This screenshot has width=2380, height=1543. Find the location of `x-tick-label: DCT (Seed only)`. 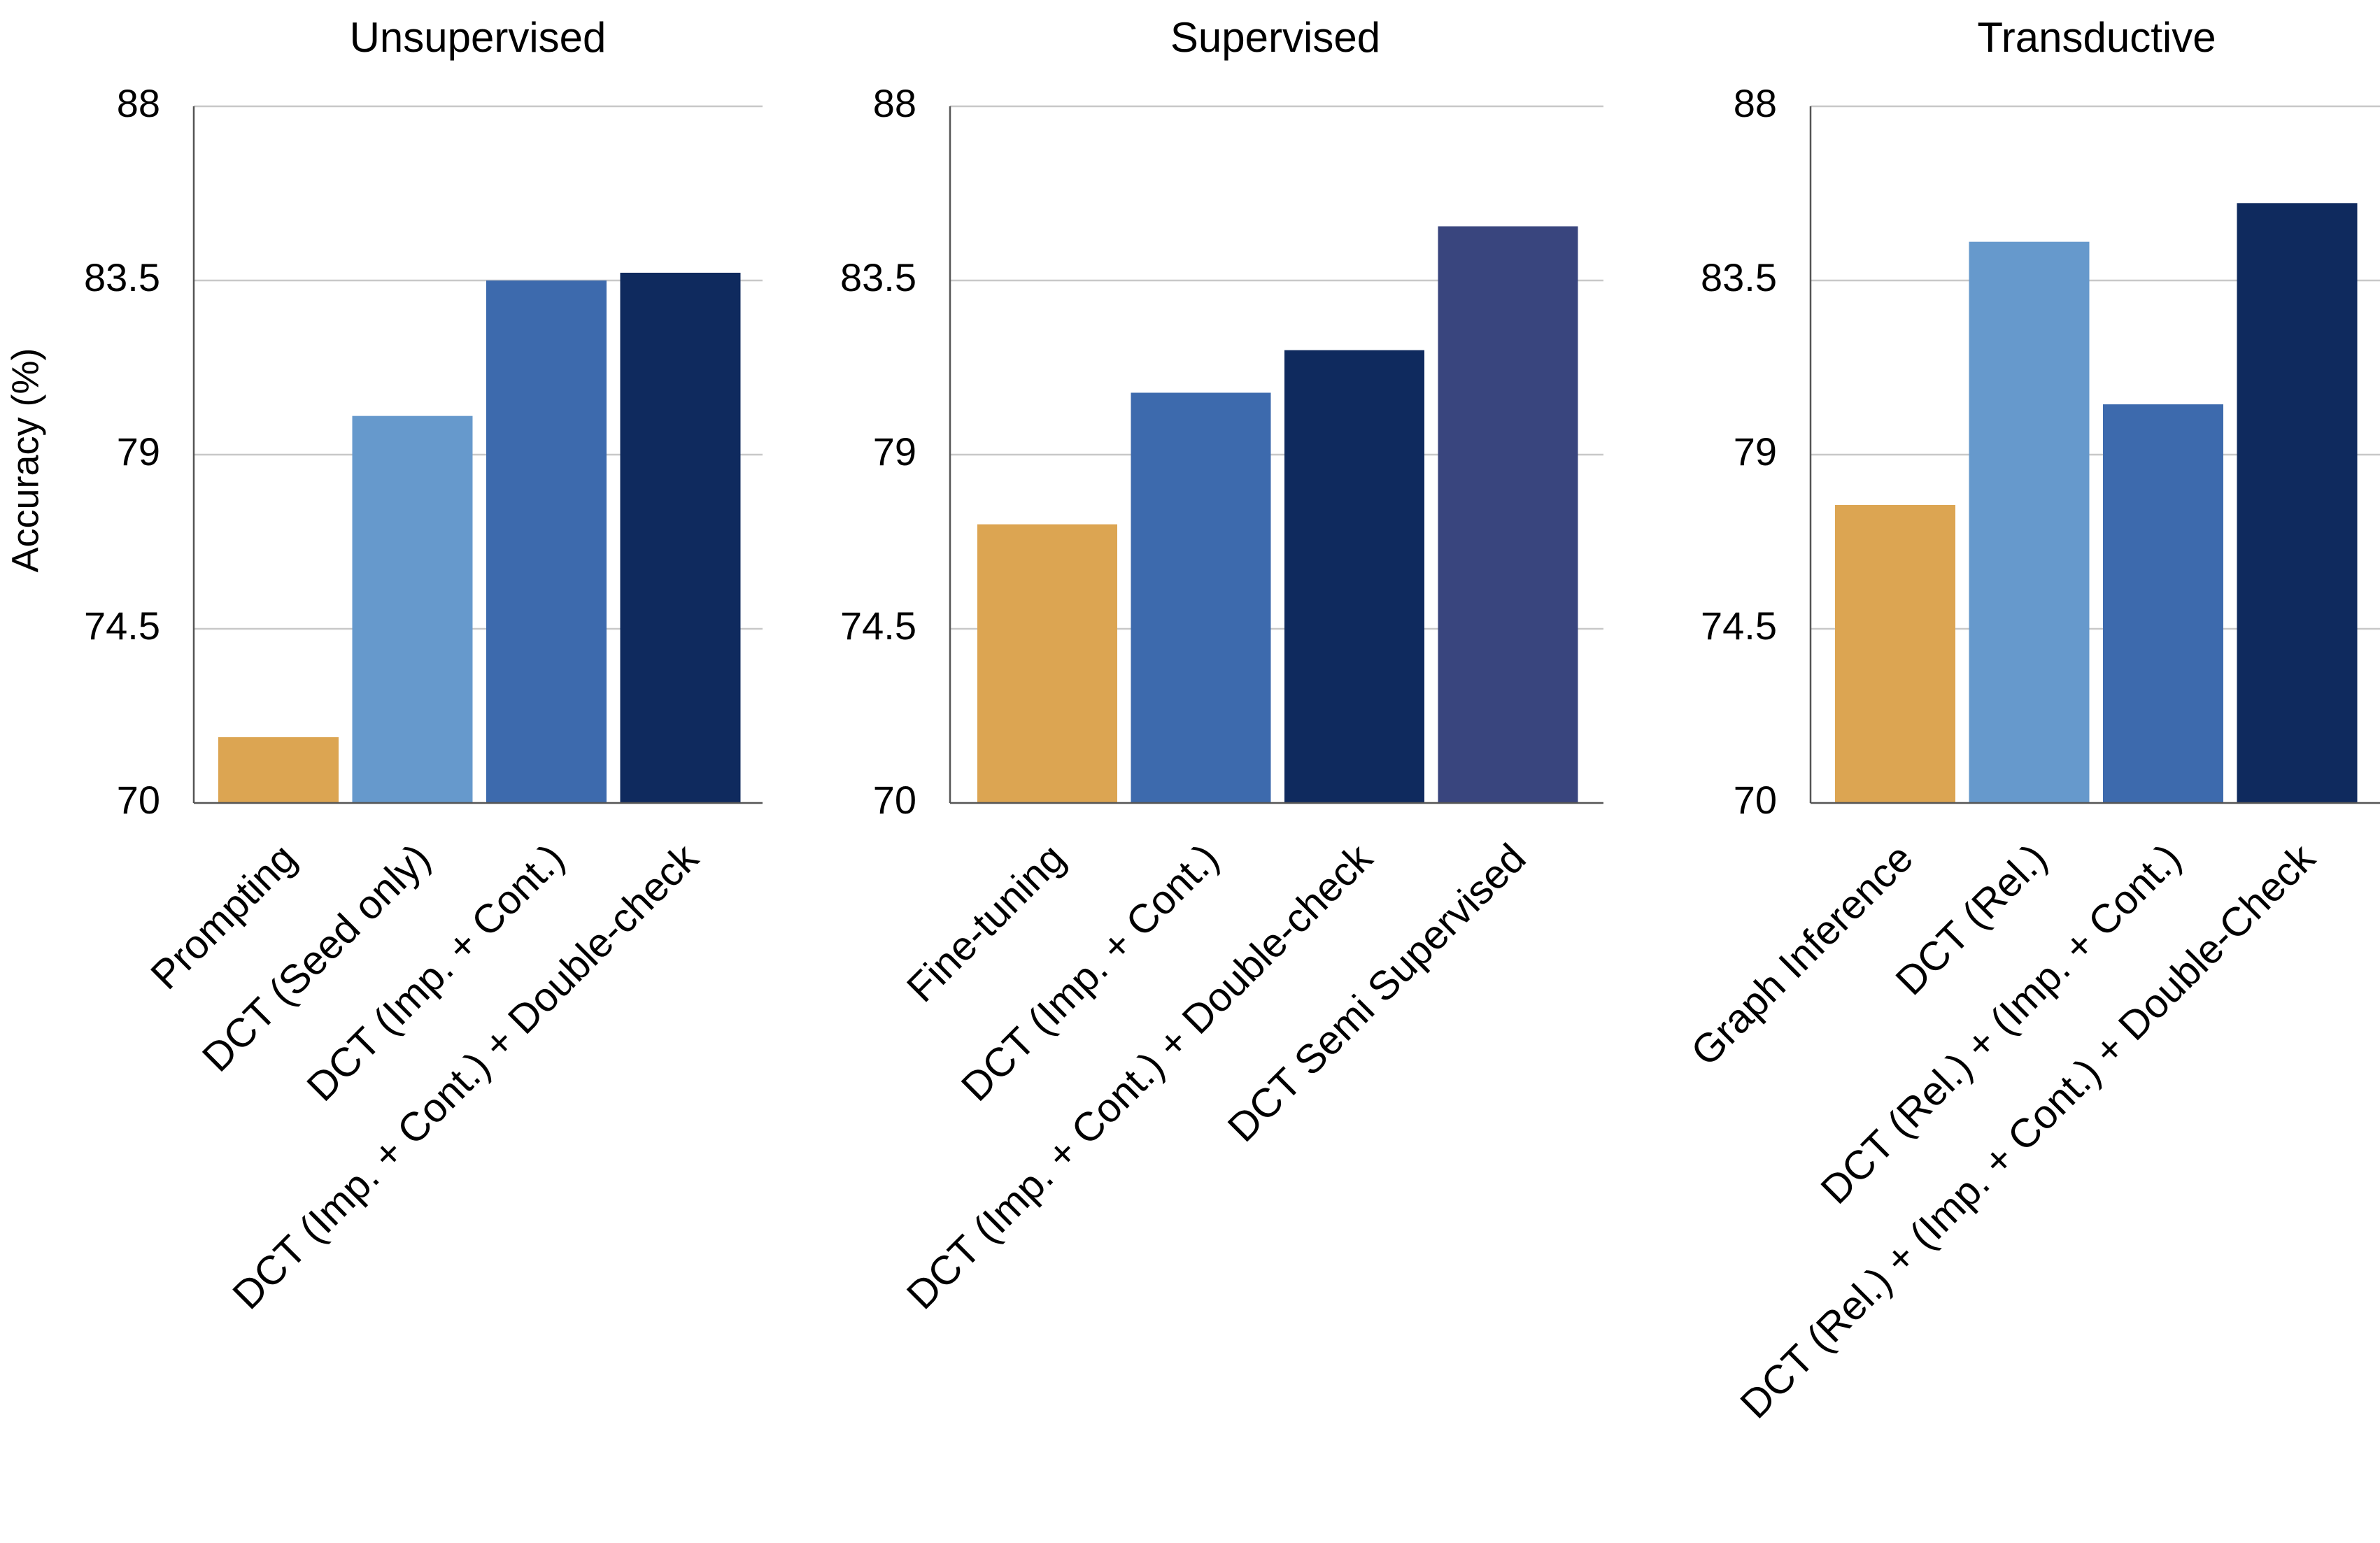

x-tick-label: DCT (Seed only) is located at coordinates (317, 958).